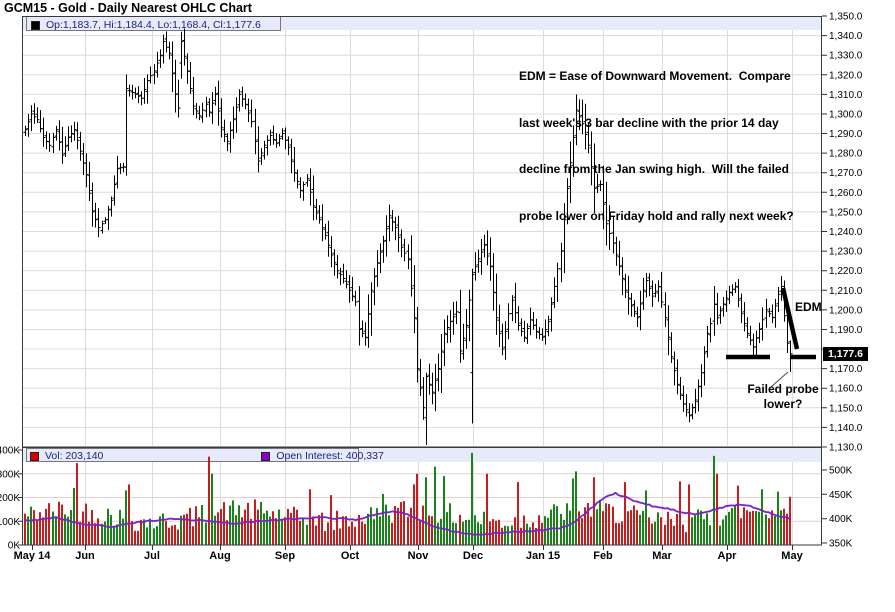  Describe the element at coordinates (846, 428) in the screenshot. I see `price-axis-label: 1,140.0` at that location.